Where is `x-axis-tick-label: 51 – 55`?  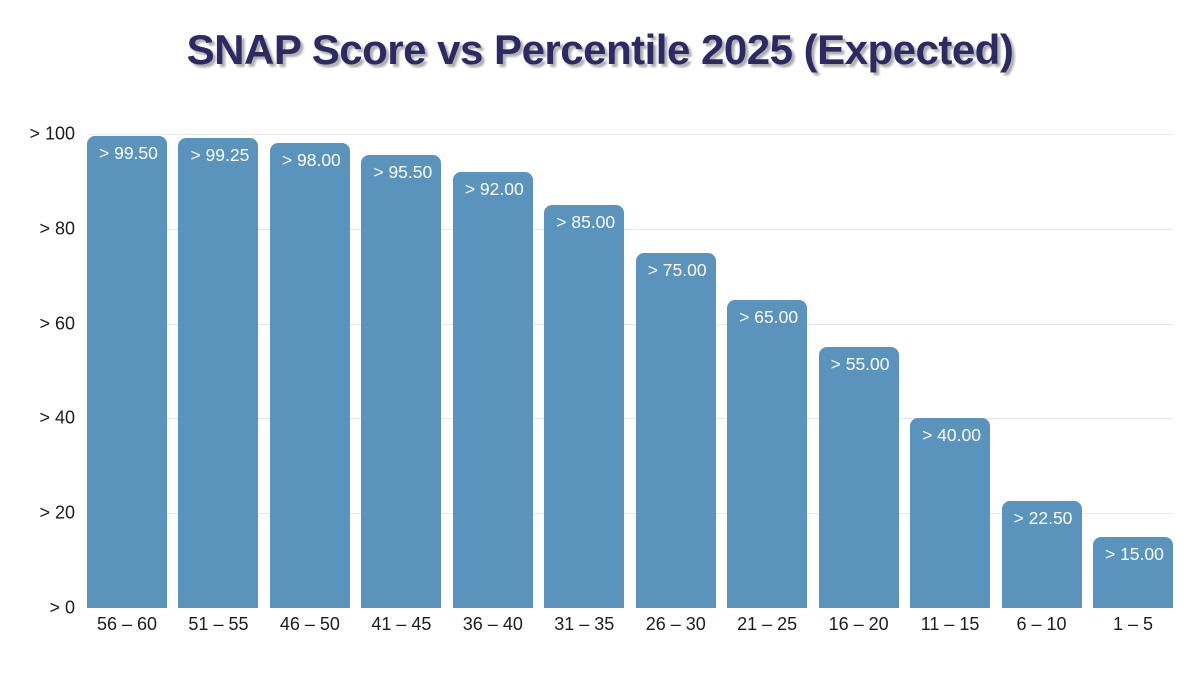 x-axis-tick-label: 51 – 55 is located at coordinates (218, 624).